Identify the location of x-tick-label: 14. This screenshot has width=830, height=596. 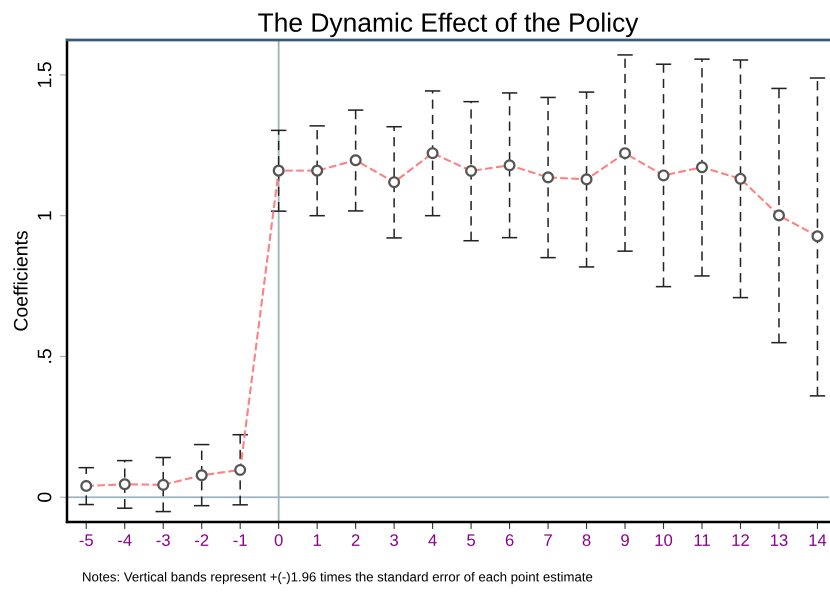
(817, 540).